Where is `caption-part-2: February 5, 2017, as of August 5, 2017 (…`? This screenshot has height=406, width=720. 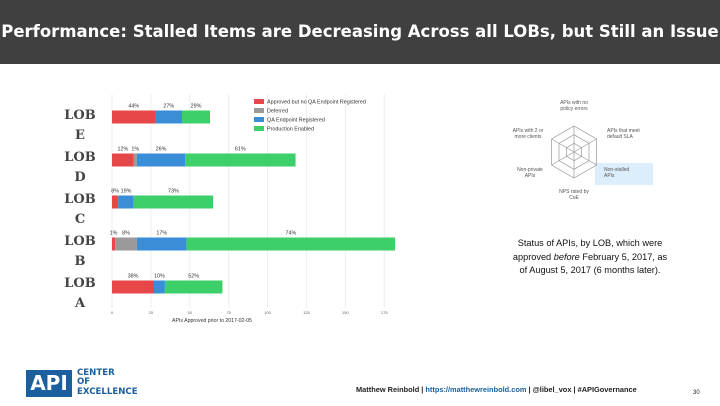 caption-part-2: February 5, 2017, as of August 5, 2017 (… is located at coordinates (593, 263).